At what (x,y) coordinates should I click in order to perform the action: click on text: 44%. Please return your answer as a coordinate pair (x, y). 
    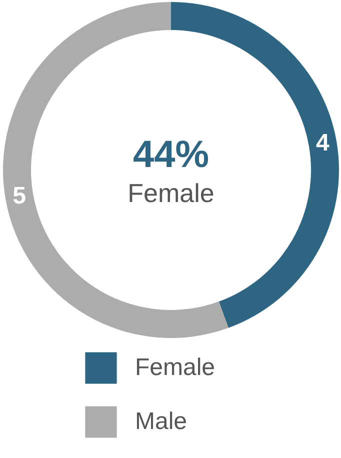
    Looking at the image, I should click on (171, 155).